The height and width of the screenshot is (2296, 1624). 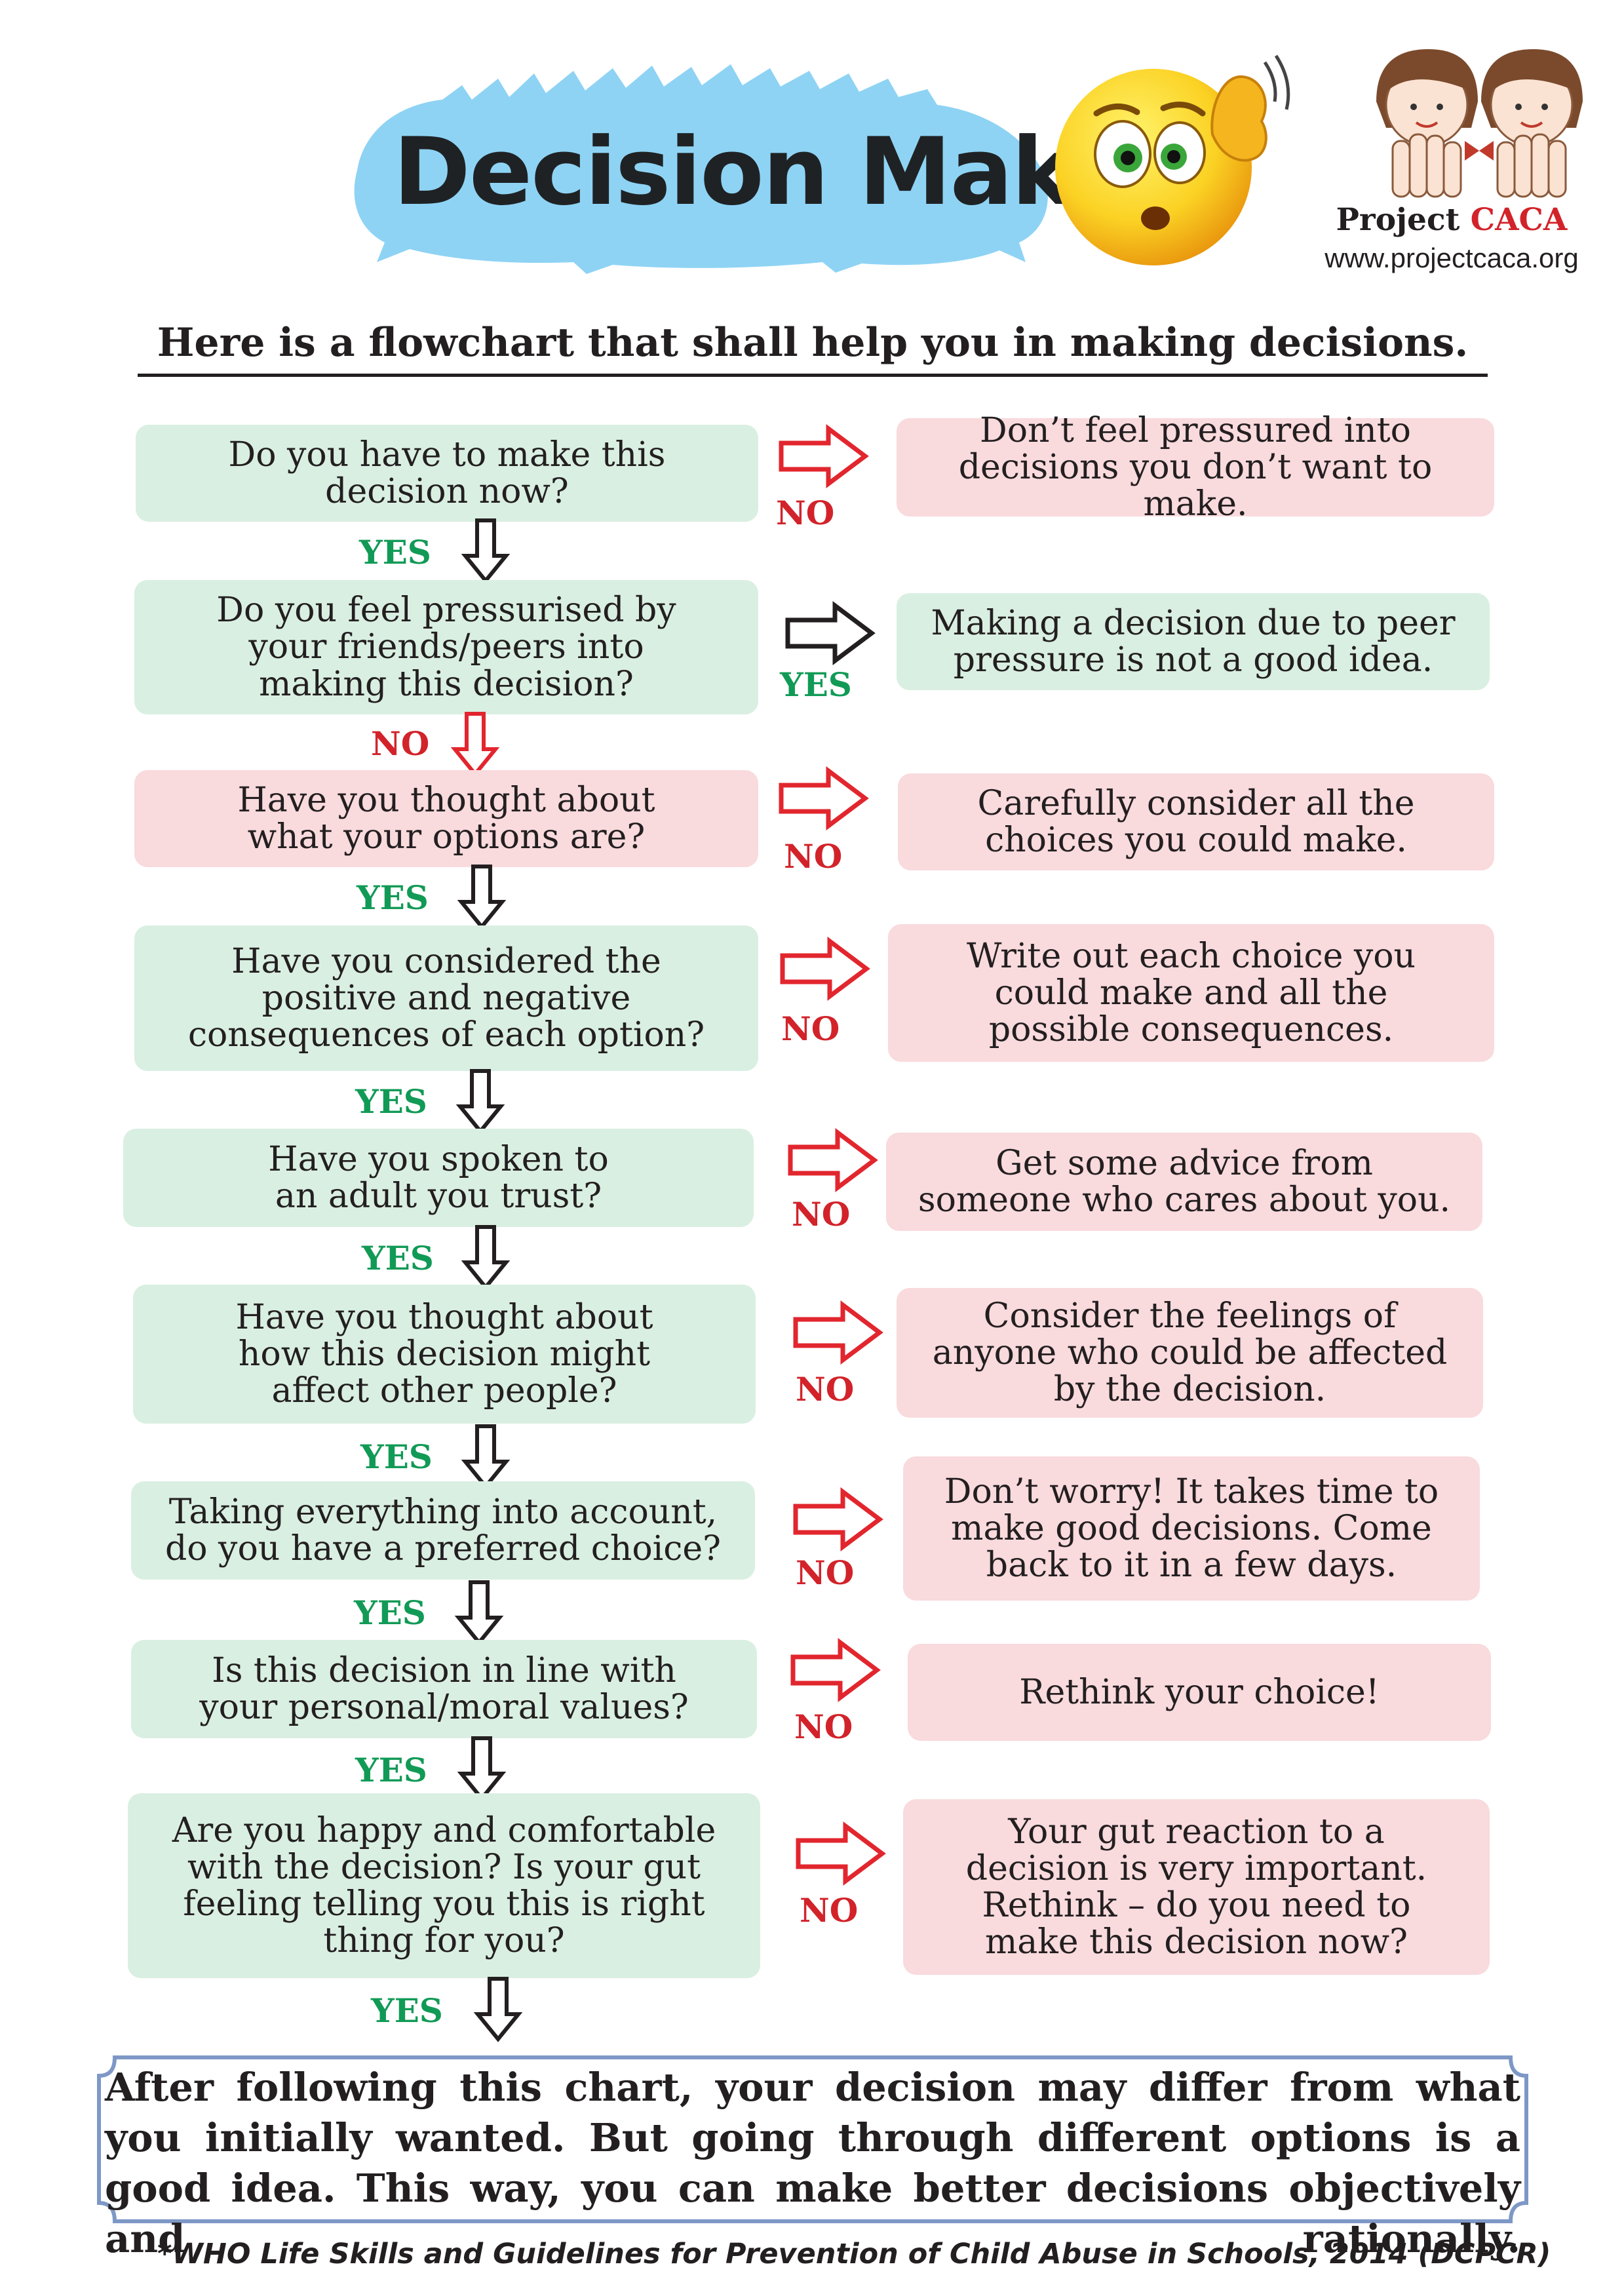 What do you see at coordinates (816, 685) in the screenshot?
I see `branch-label: YES` at bounding box center [816, 685].